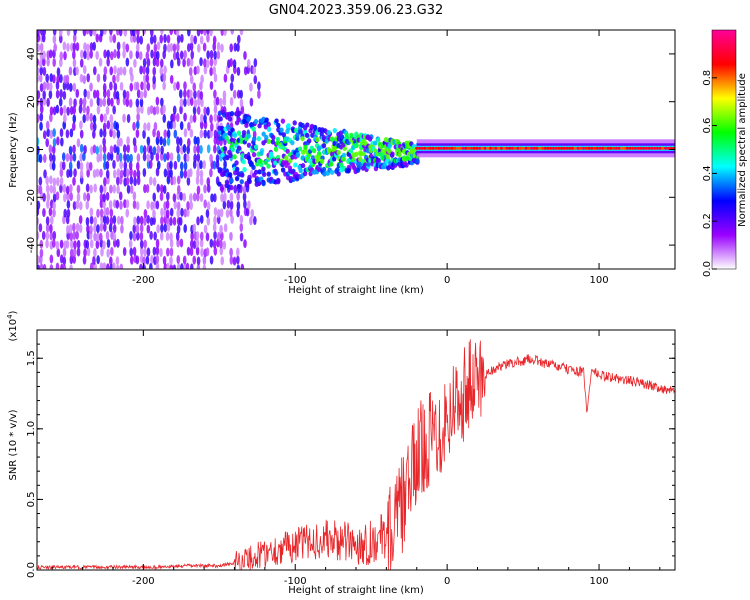 The image size is (750, 600). What do you see at coordinates (599, 581) in the screenshot?
I see `x-tick-label: 100` at bounding box center [599, 581].